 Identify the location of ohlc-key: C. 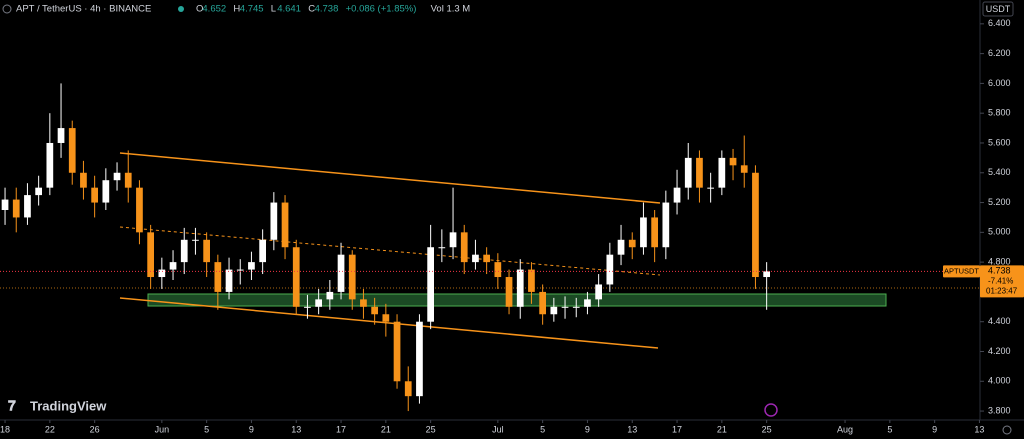
(311, 9).